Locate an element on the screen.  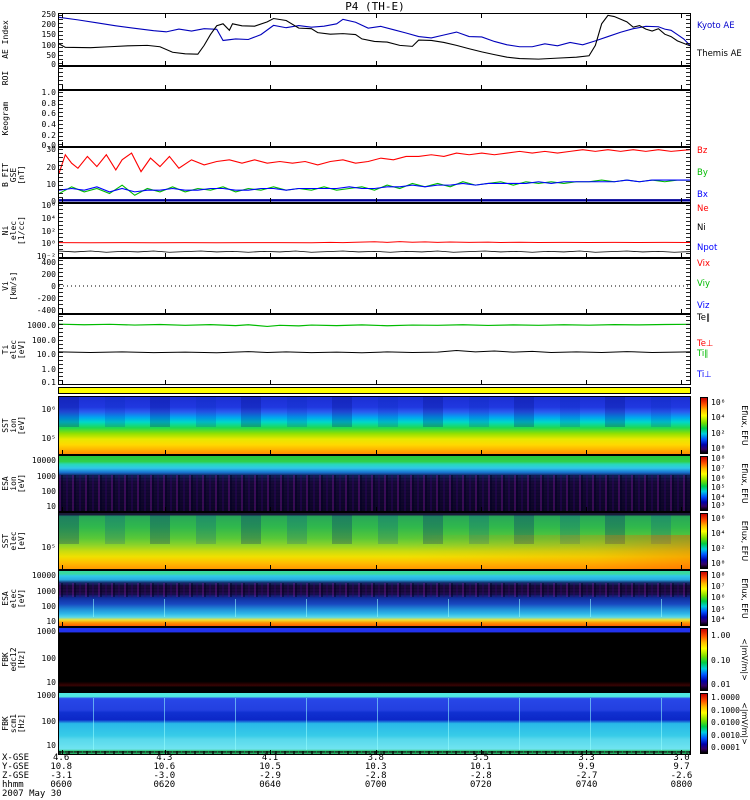
colorbar-tick-fbk-scm1: 1.0000 is located at coordinates (725, 698).